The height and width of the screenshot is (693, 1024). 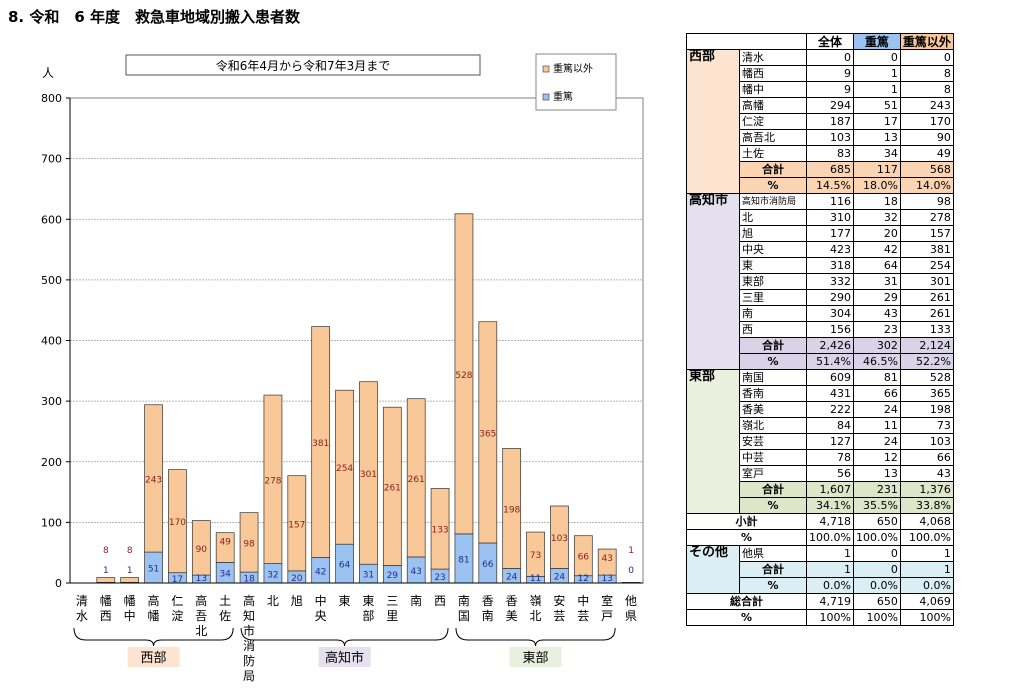 I want to click on cell-total: 431, so click(x=830, y=393).